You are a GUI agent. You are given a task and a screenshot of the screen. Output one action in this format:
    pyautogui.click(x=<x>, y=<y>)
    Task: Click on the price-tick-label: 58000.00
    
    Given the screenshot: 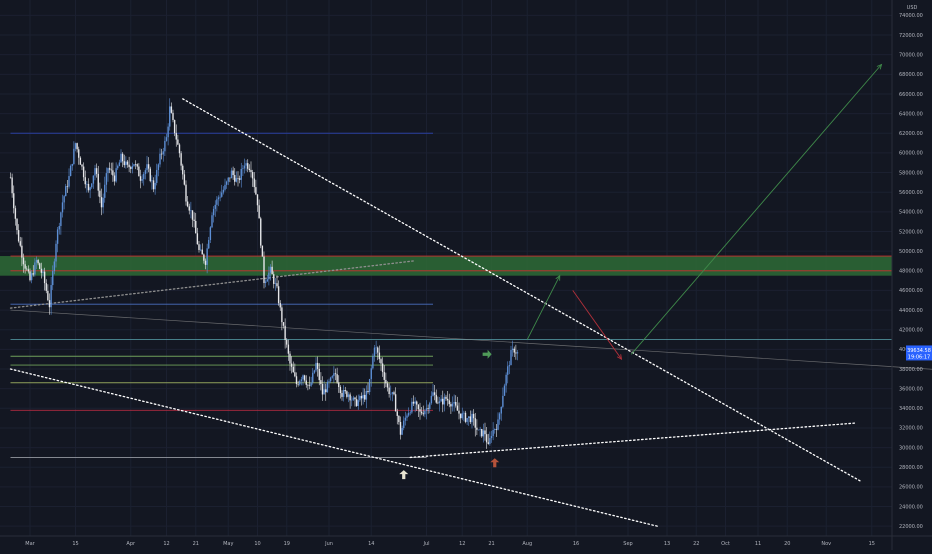 What is the action you would take?
    pyautogui.click(x=911, y=173)
    